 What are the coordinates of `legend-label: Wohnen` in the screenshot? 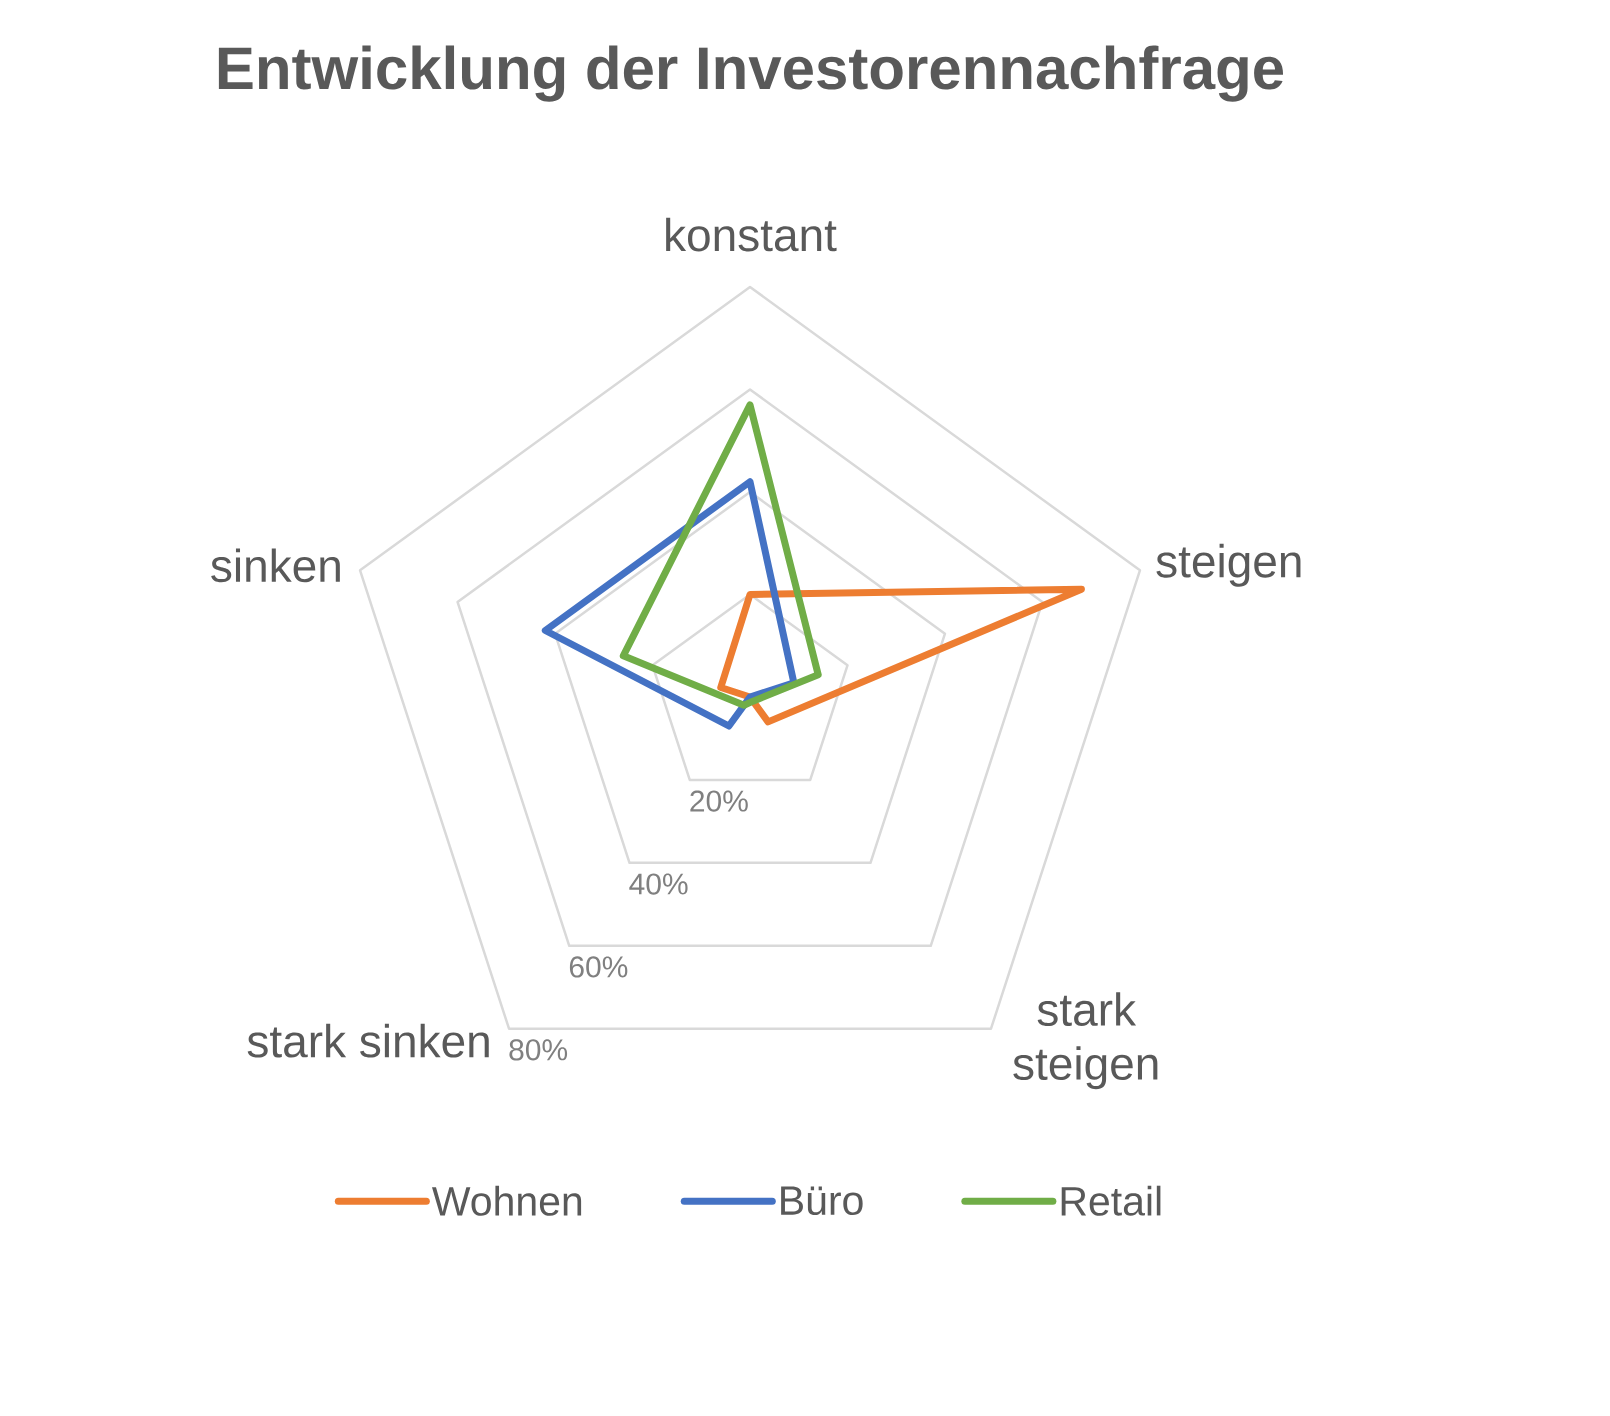 It's located at (507, 1200).